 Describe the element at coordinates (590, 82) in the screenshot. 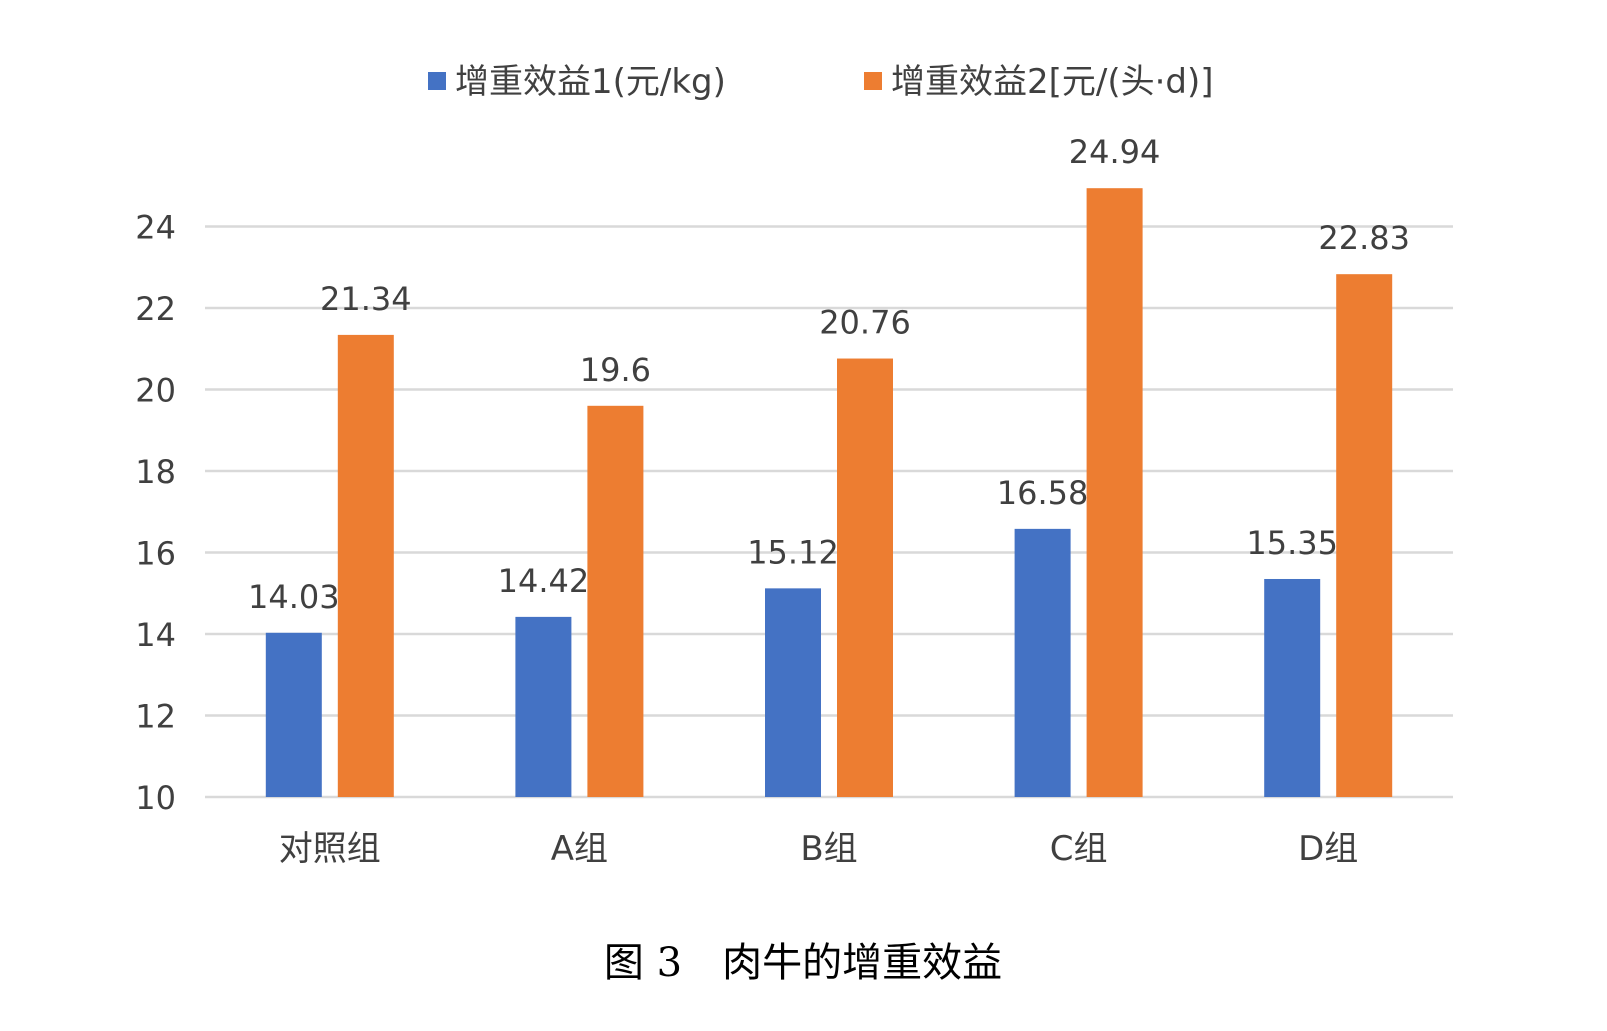

I see `legend-label: 增重效益1(元/kg)` at that location.